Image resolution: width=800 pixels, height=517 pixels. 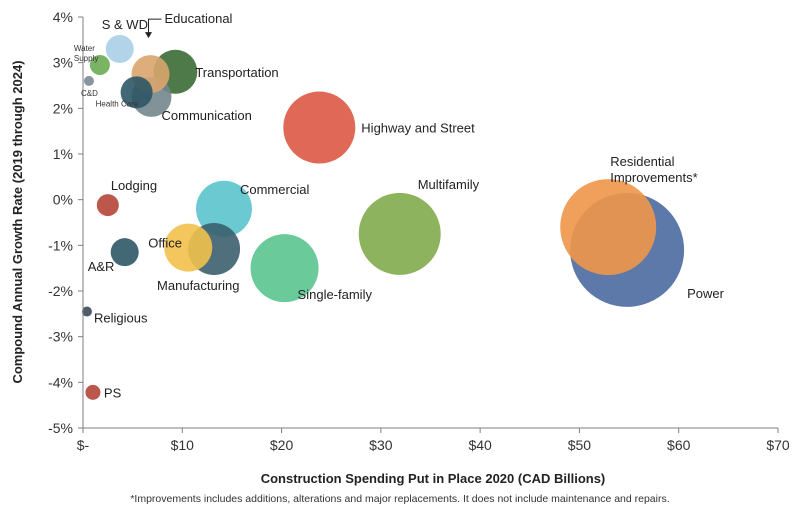 I want to click on leader-layer, so click(x=153, y=28).